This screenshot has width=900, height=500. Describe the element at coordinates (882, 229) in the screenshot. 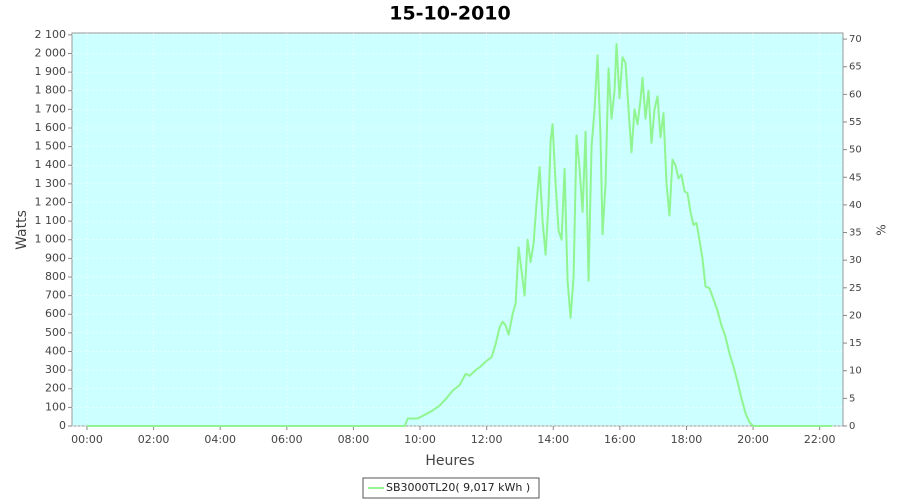

I see `y2-axis-label: %` at that location.